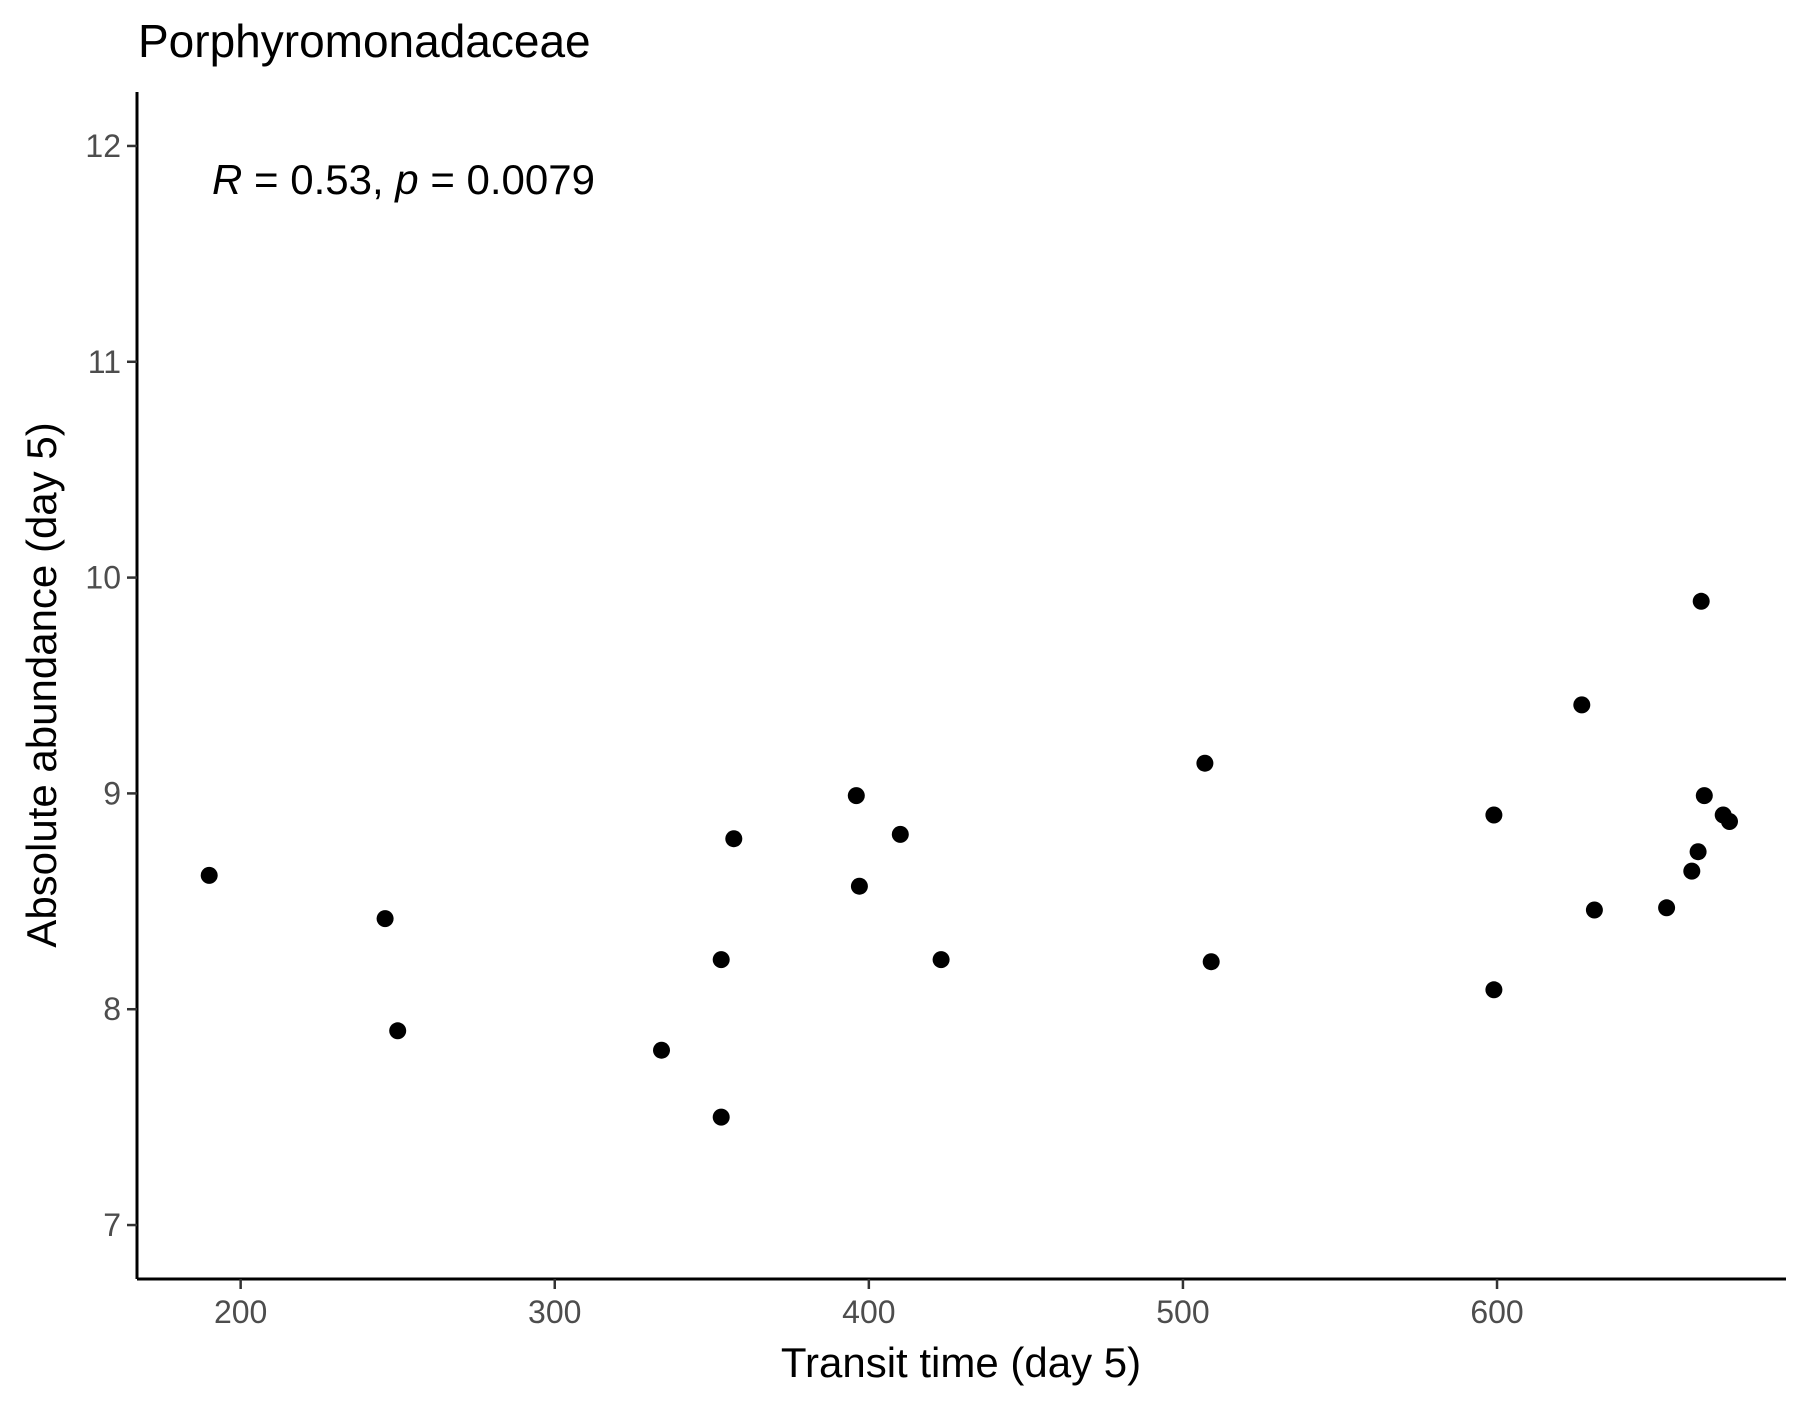 This screenshot has width=1800, height=1405. What do you see at coordinates (868, 1312) in the screenshot?
I see `x-tick-label: 400` at bounding box center [868, 1312].